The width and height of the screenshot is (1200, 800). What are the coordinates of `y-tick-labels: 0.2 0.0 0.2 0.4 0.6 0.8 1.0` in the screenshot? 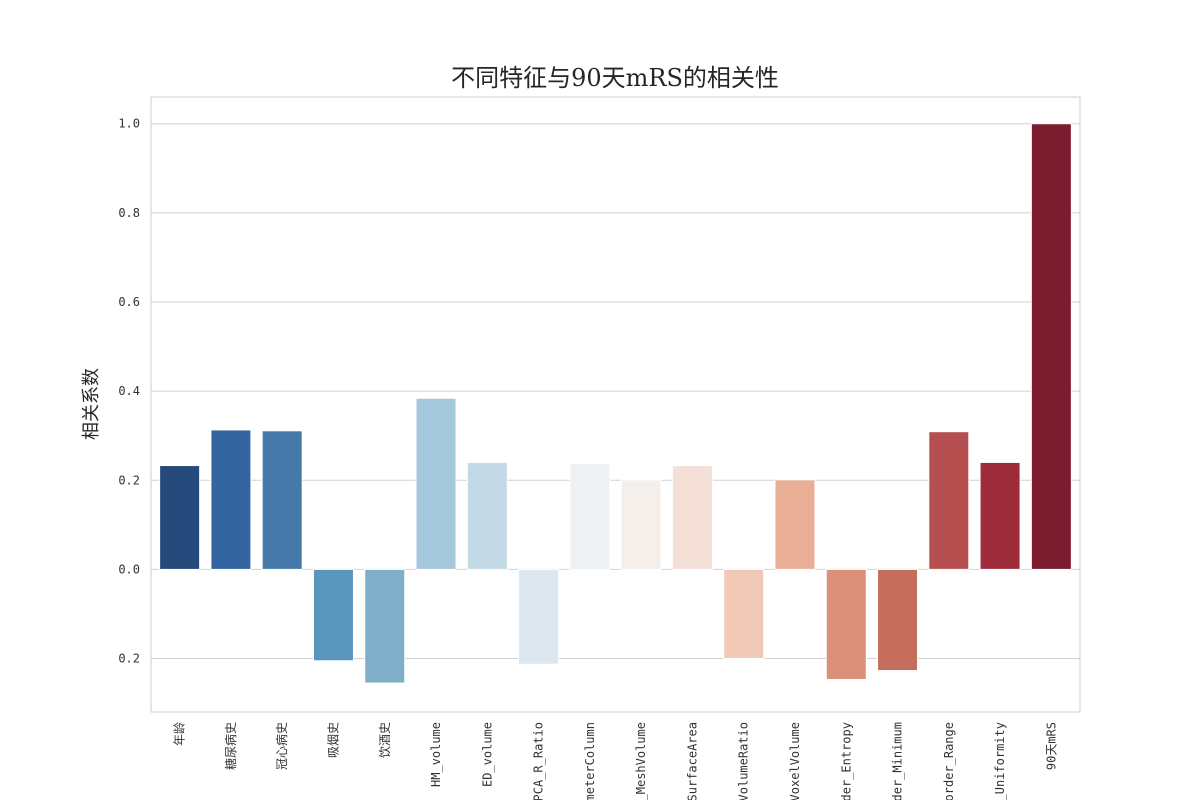 It's located at (129, 391).